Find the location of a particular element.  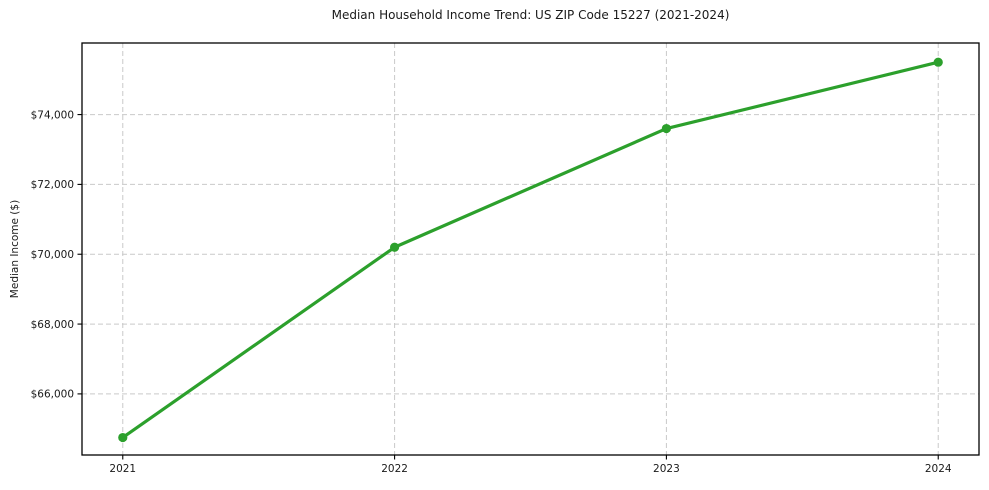

y-tick-label: $66,000 is located at coordinates (52, 395).